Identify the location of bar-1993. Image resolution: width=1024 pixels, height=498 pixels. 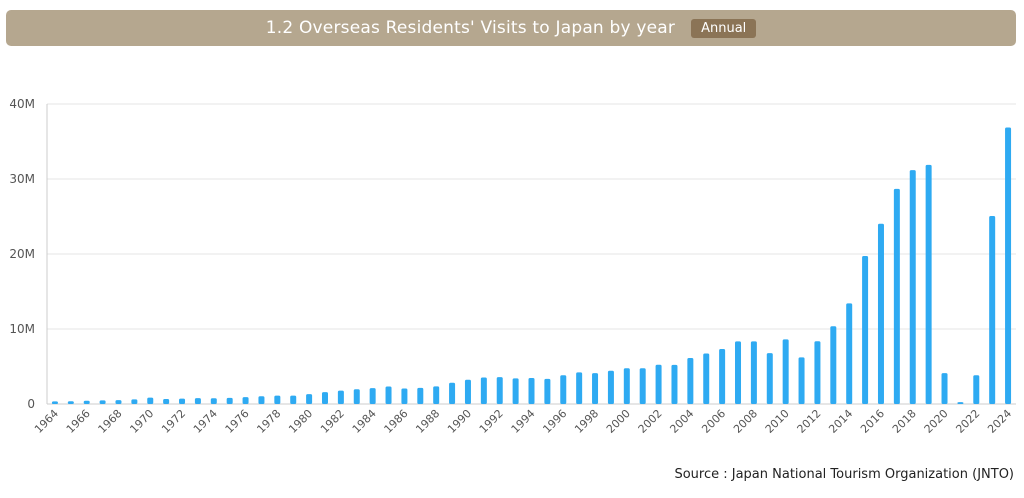
(515, 391).